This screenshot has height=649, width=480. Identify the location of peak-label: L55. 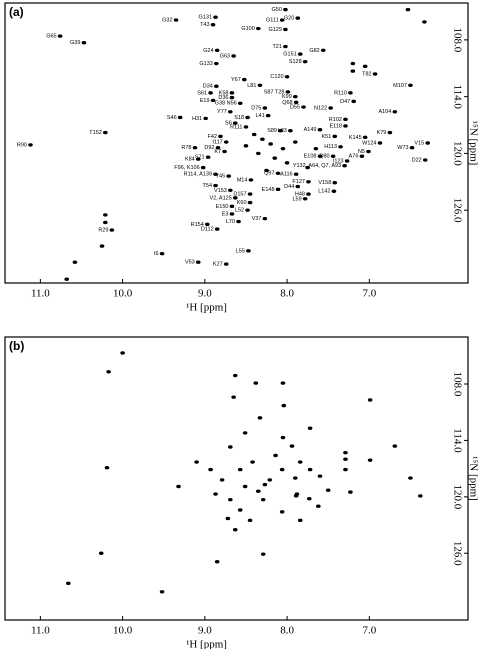
(240, 251).